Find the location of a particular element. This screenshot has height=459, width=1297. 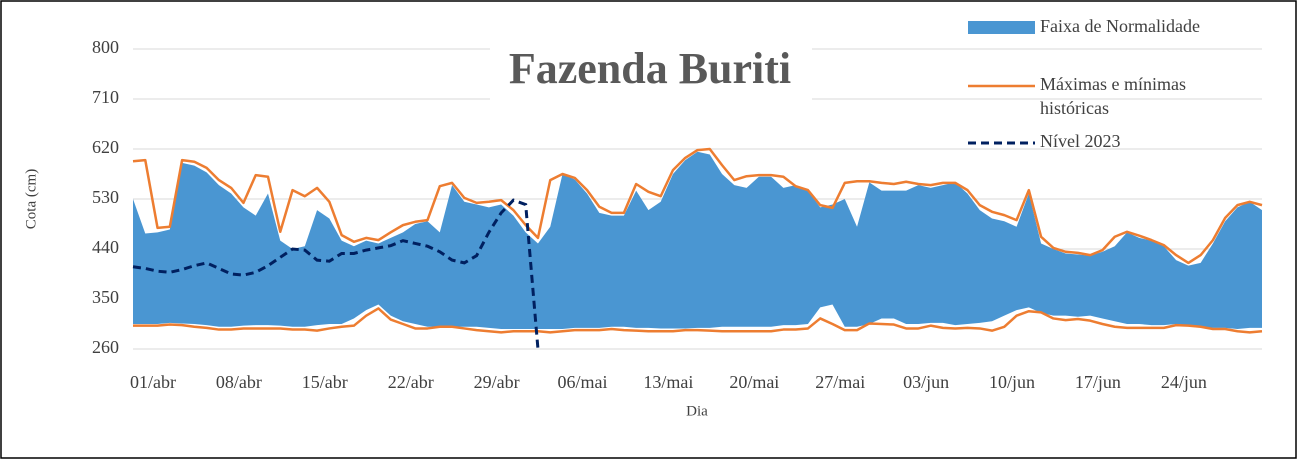

x-tick-label: 03/jun is located at coordinates (926, 382).